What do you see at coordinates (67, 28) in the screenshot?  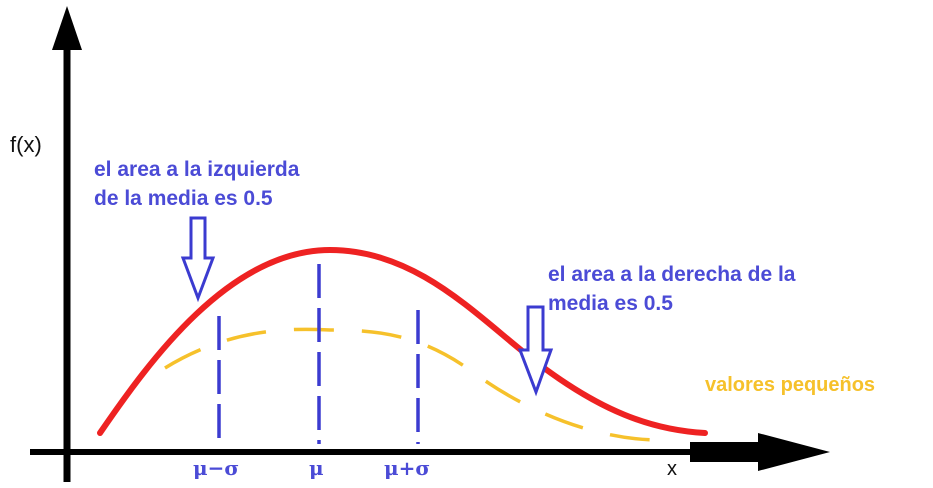 I see `y-axis-arrowhead-icon` at bounding box center [67, 28].